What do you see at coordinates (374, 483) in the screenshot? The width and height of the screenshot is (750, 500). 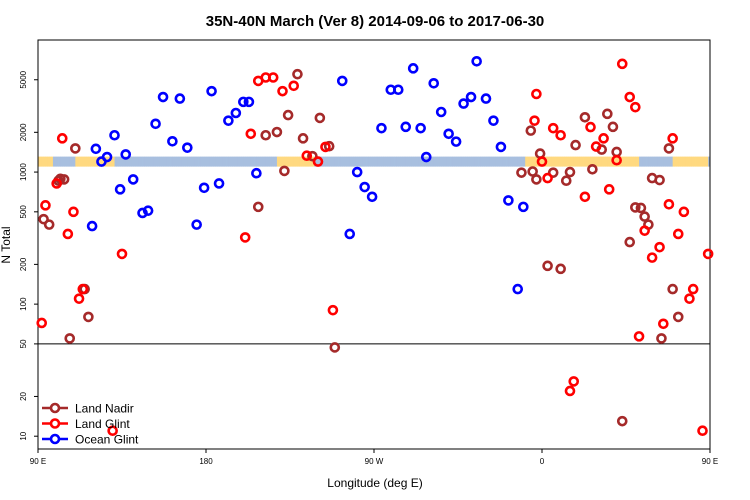 I see `x-axis-title: Longitude (deg E)` at bounding box center [374, 483].